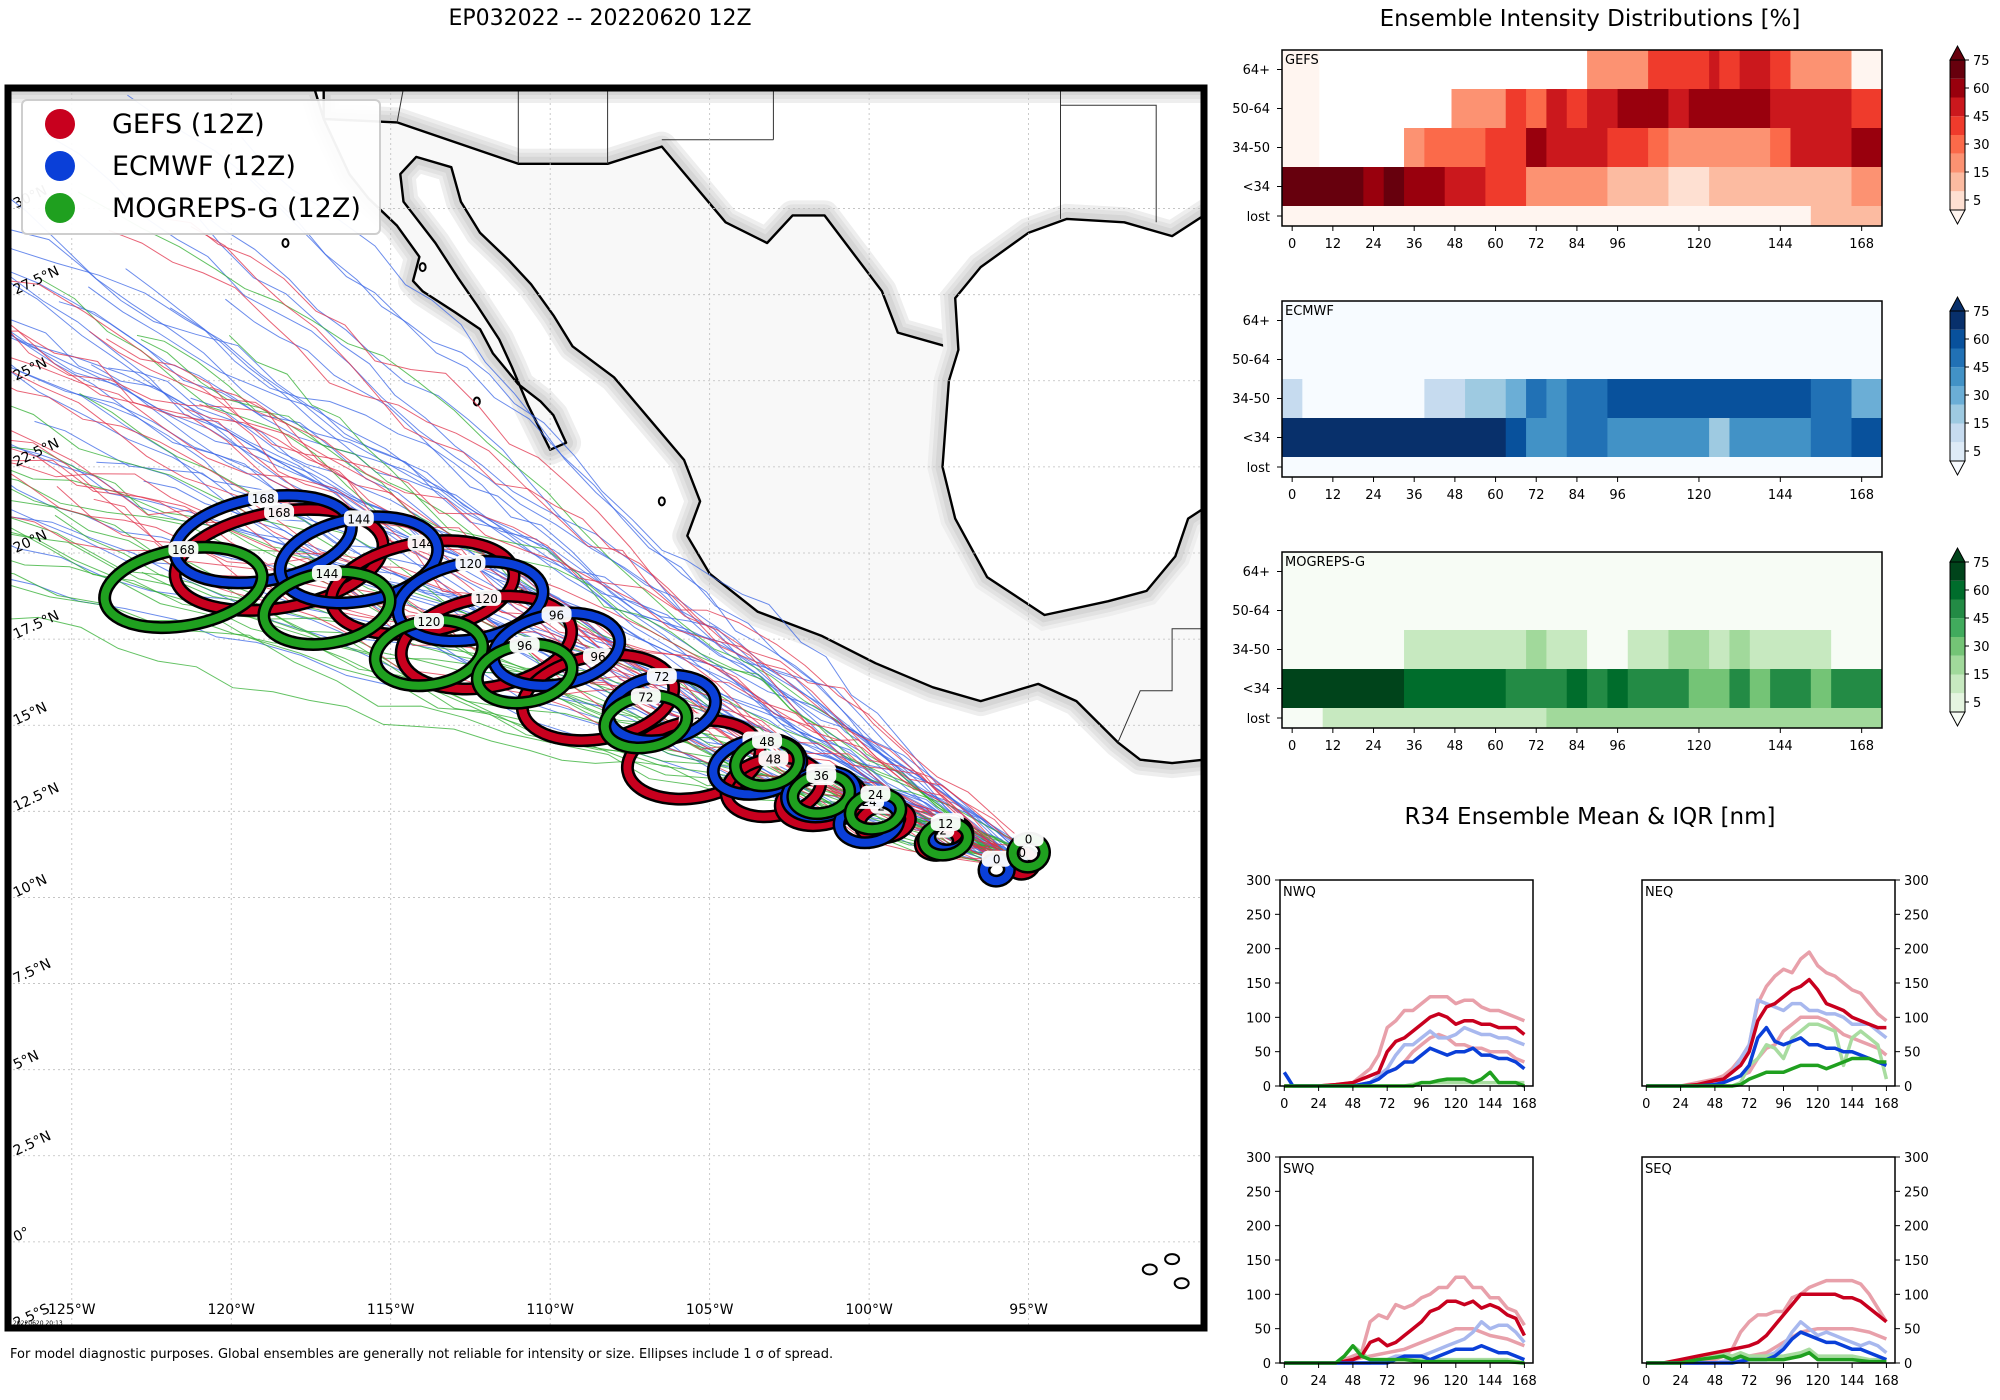 This screenshot has height=1400, width=2000. I want to click on hour-label: 120, so click(486, 599).